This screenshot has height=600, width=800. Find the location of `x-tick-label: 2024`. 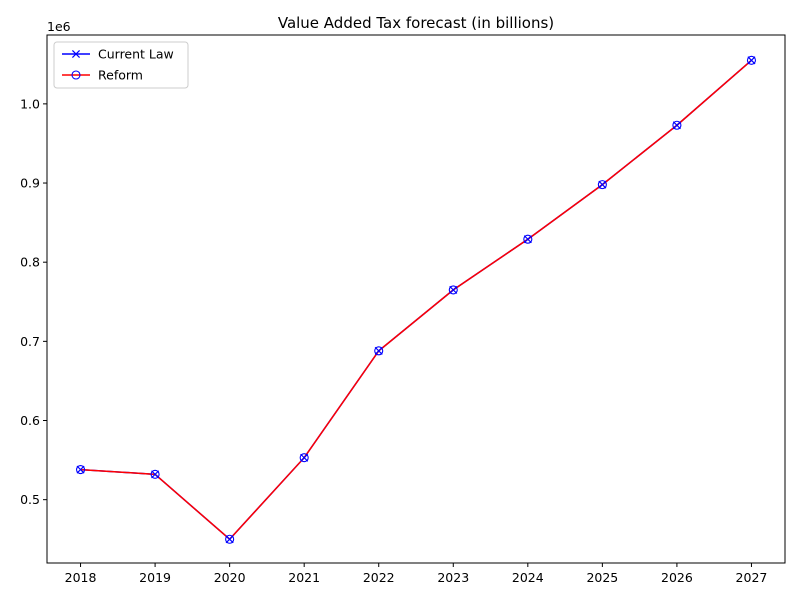

x-tick-label: 2024 is located at coordinates (528, 577).